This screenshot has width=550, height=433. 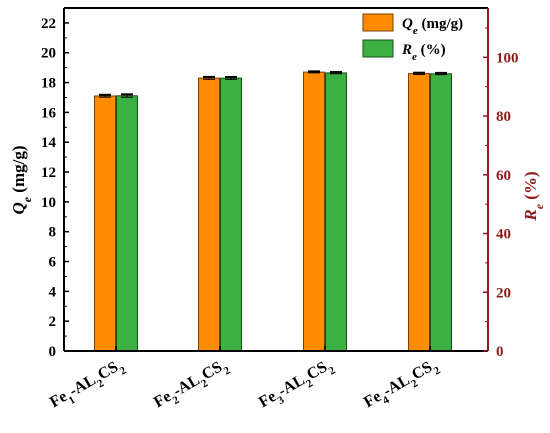 I want to click on left-tick-label: 6, so click(x=53, y=263).